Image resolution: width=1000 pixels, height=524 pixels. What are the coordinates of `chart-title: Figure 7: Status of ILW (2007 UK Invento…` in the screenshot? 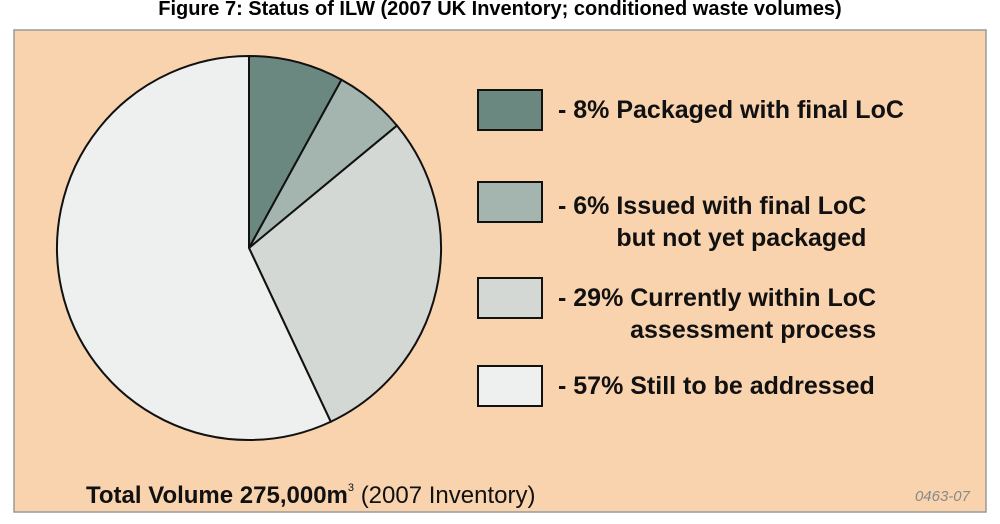 It's located at (500, 10).